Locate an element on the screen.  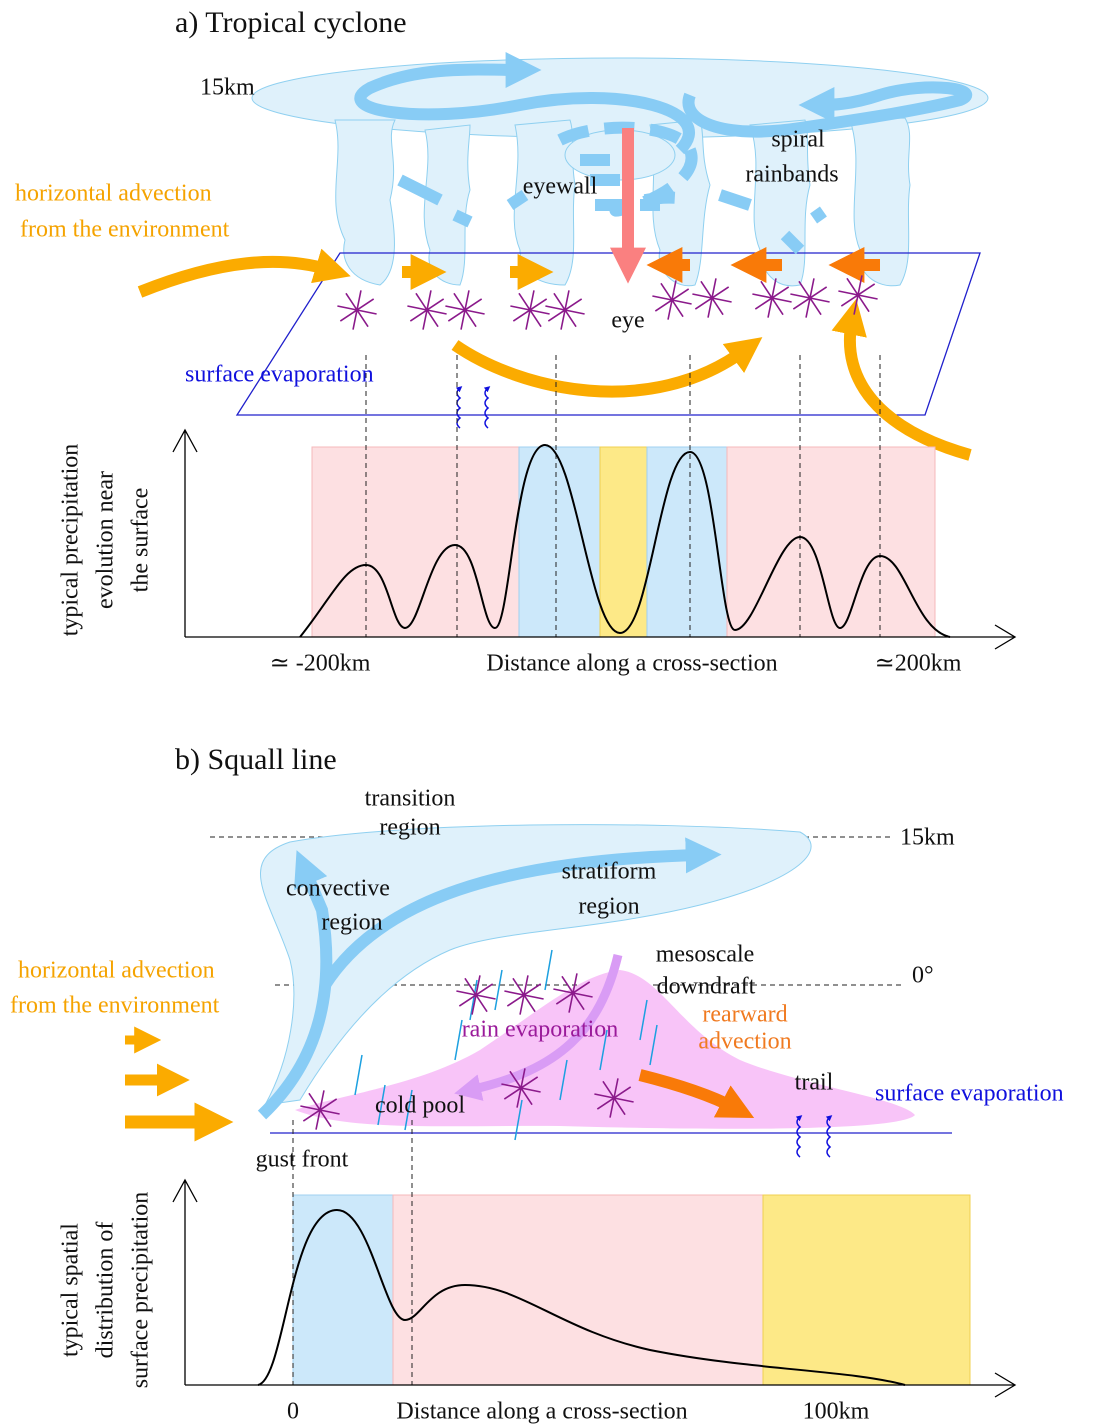
annotation: eyewall is located at coordinates (560, 187).